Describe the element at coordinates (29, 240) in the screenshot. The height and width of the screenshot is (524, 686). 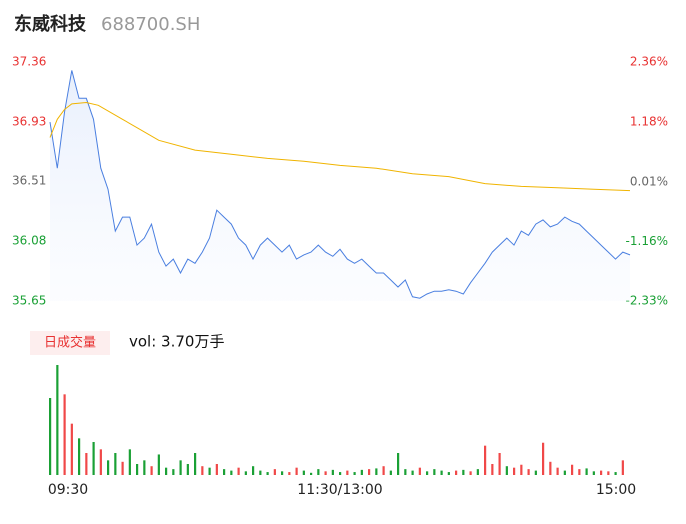
I see `y-tick-label: 36.08` at that location.